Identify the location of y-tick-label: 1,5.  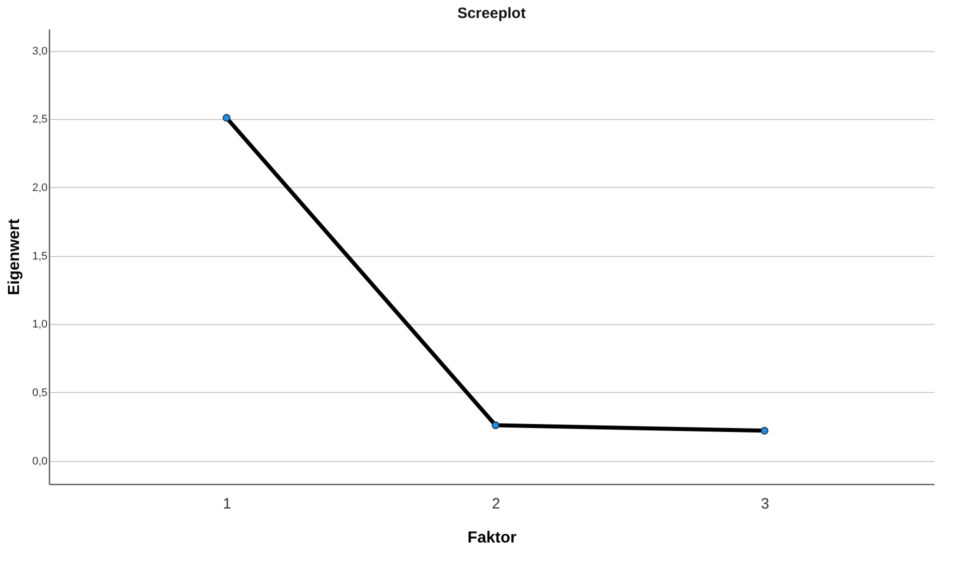
(40, 256).